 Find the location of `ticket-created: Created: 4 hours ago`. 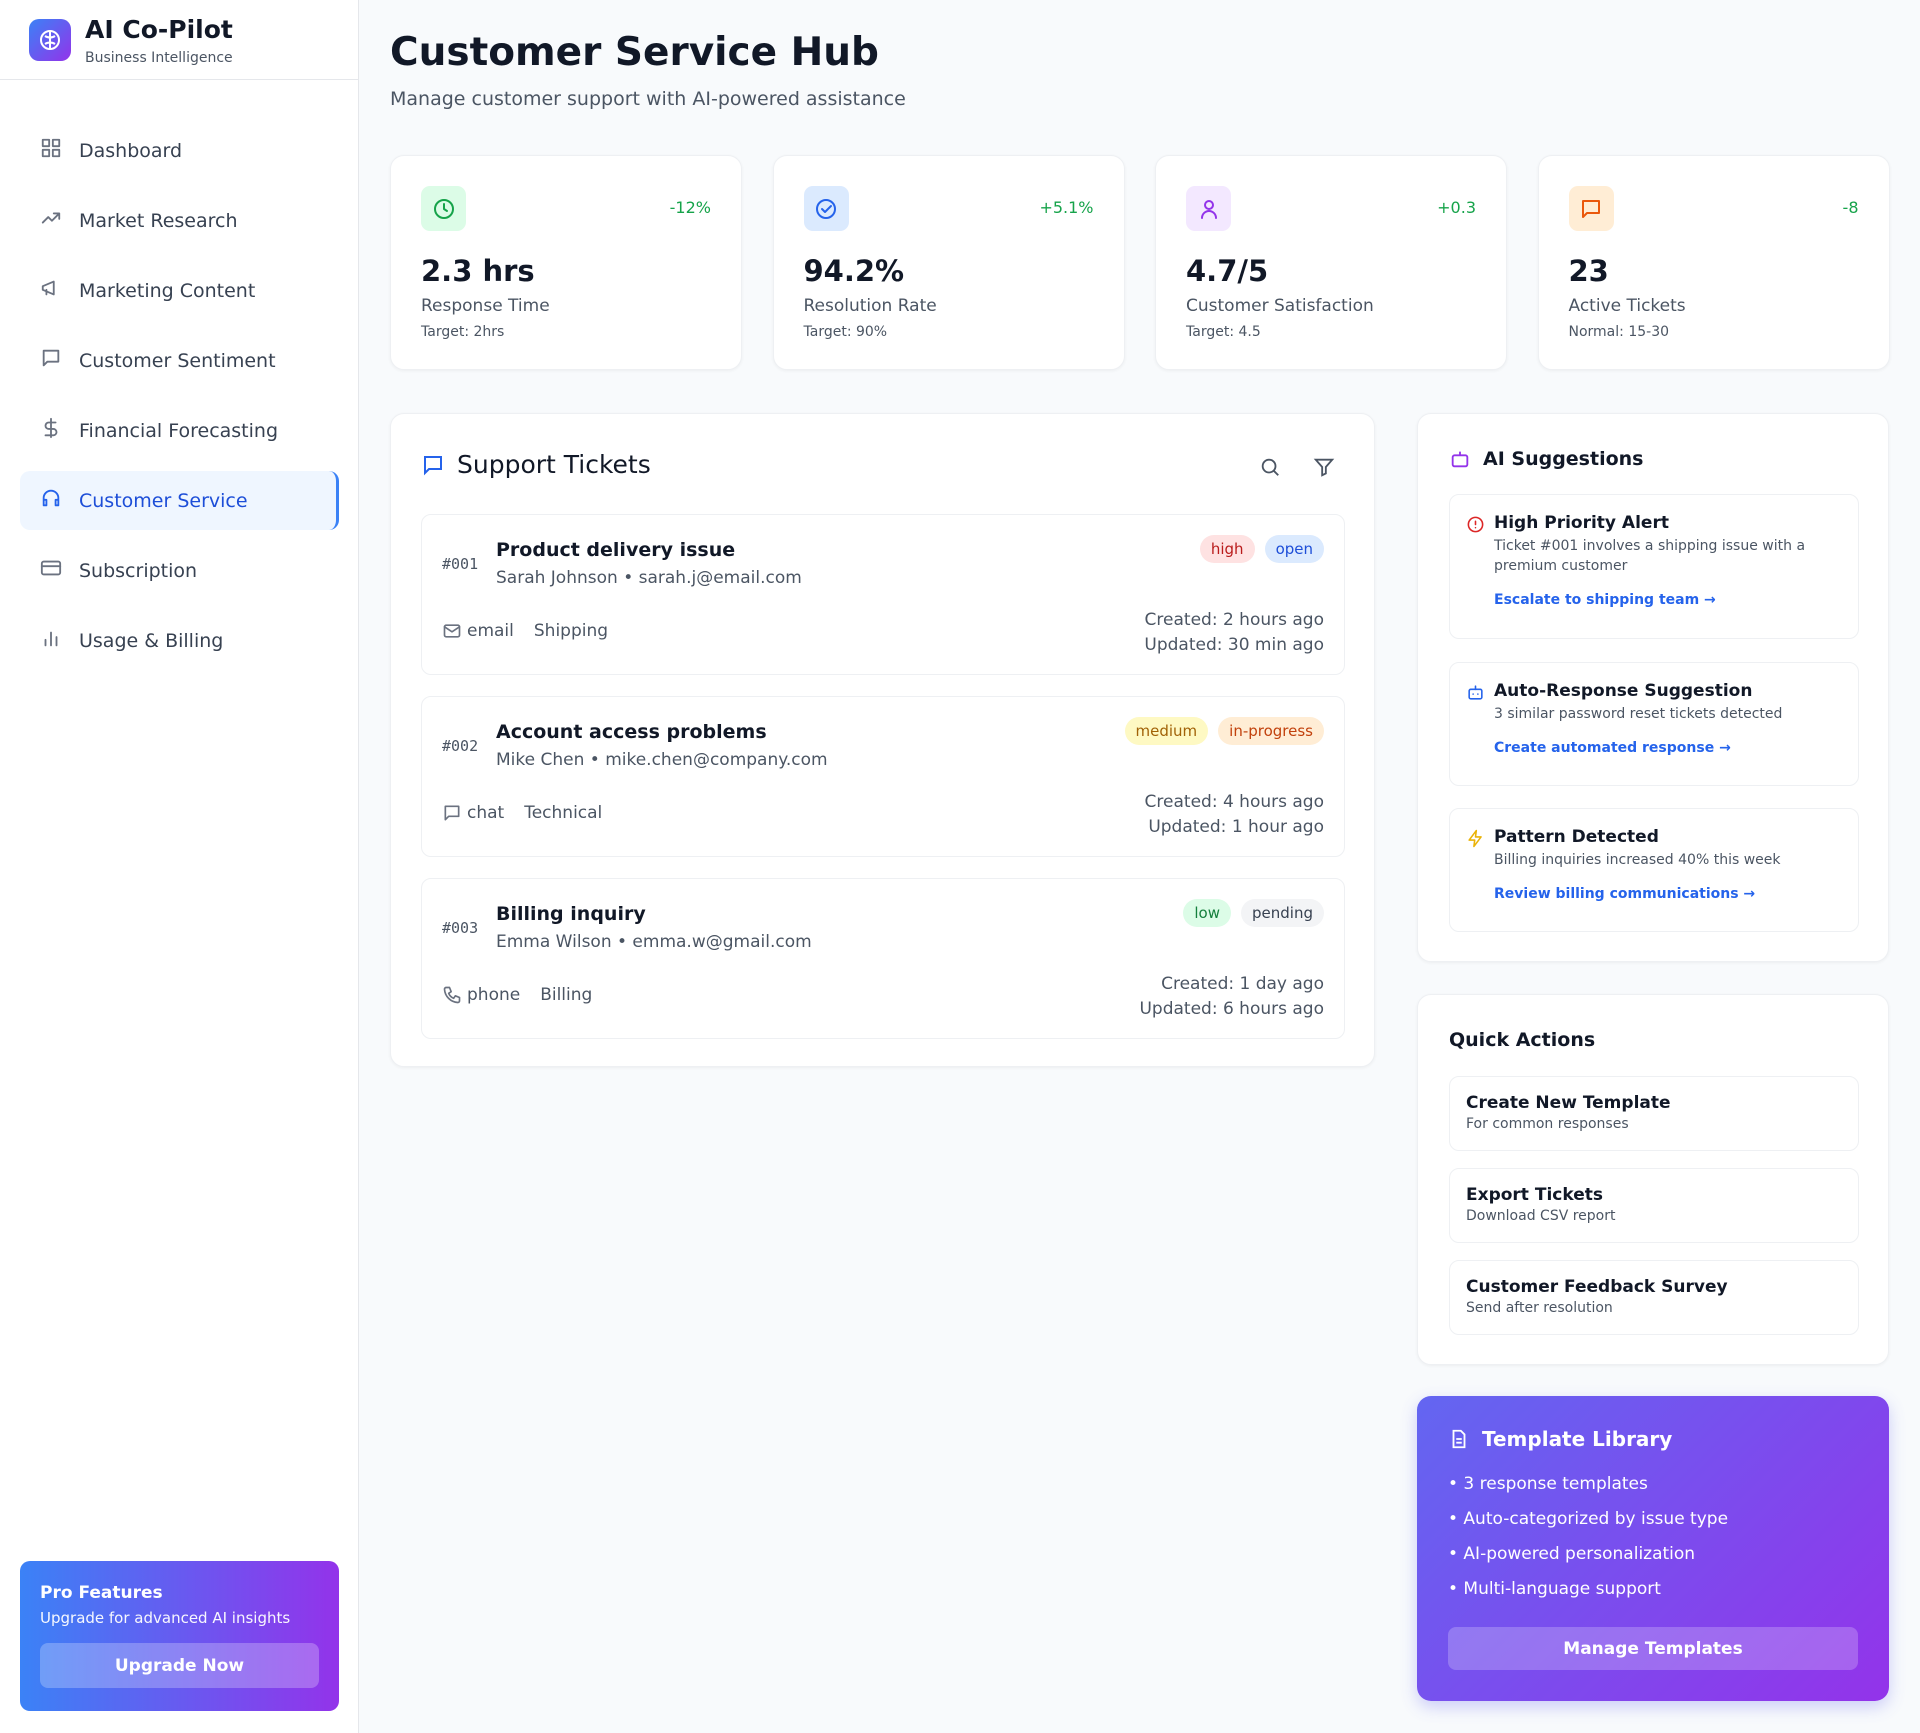

ticket-created: Created: 4 hours ago is located at coordinates (1234, 802).